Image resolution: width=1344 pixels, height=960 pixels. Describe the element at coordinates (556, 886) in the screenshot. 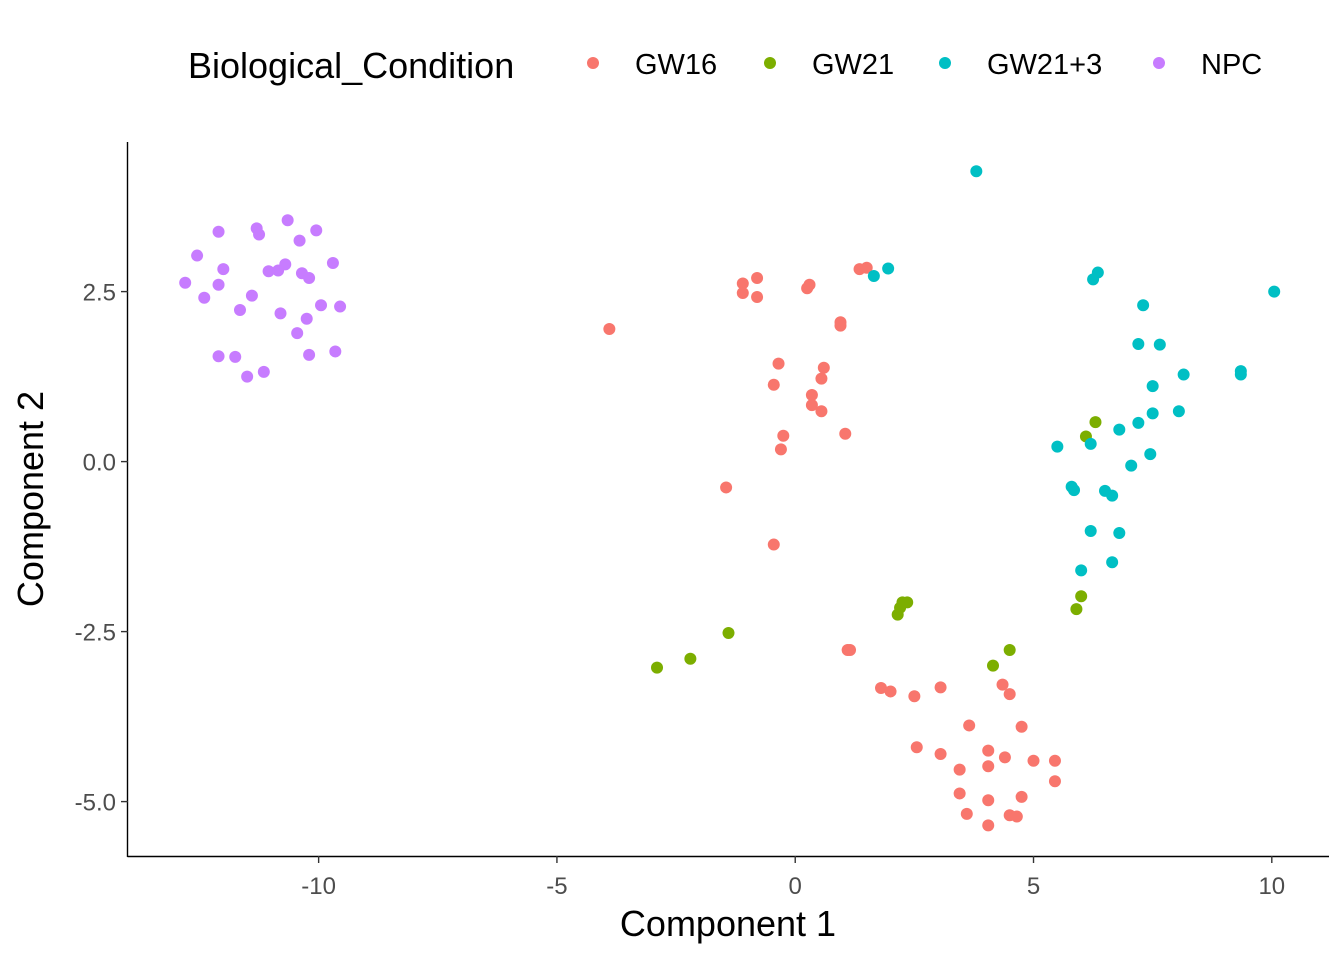

I see `x-tick-label: -5` at that location.